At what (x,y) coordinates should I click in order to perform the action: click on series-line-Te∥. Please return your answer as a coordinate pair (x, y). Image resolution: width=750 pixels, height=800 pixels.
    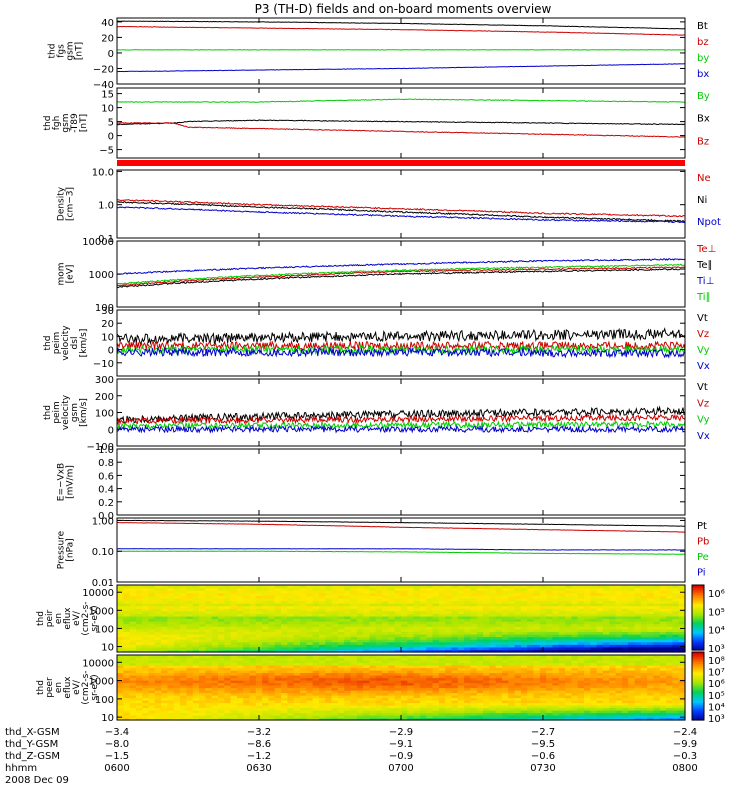
    Looking at the image, I should click on (401, 278).